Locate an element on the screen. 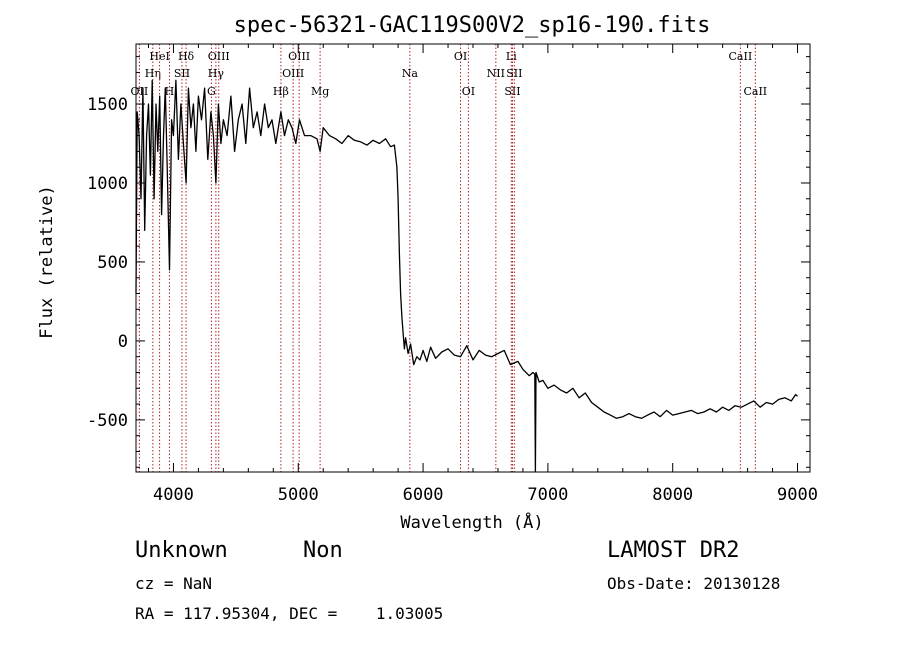 Image resolution: width=900 pixels, height=649 pixels. object-class: Unknown is located at coordinates (181, 550).